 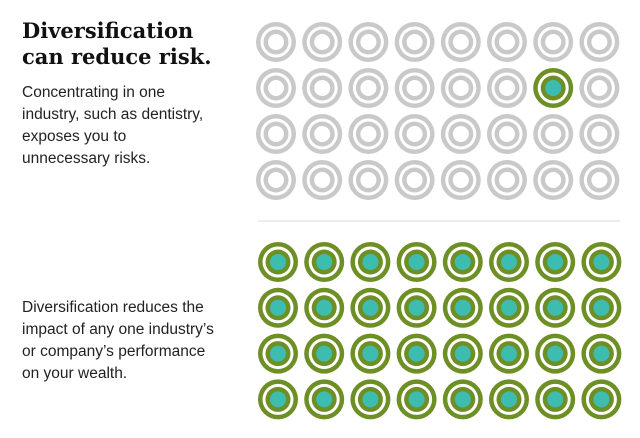 I want to click on text-line: or company’s performance, so click(x=113, y=351).